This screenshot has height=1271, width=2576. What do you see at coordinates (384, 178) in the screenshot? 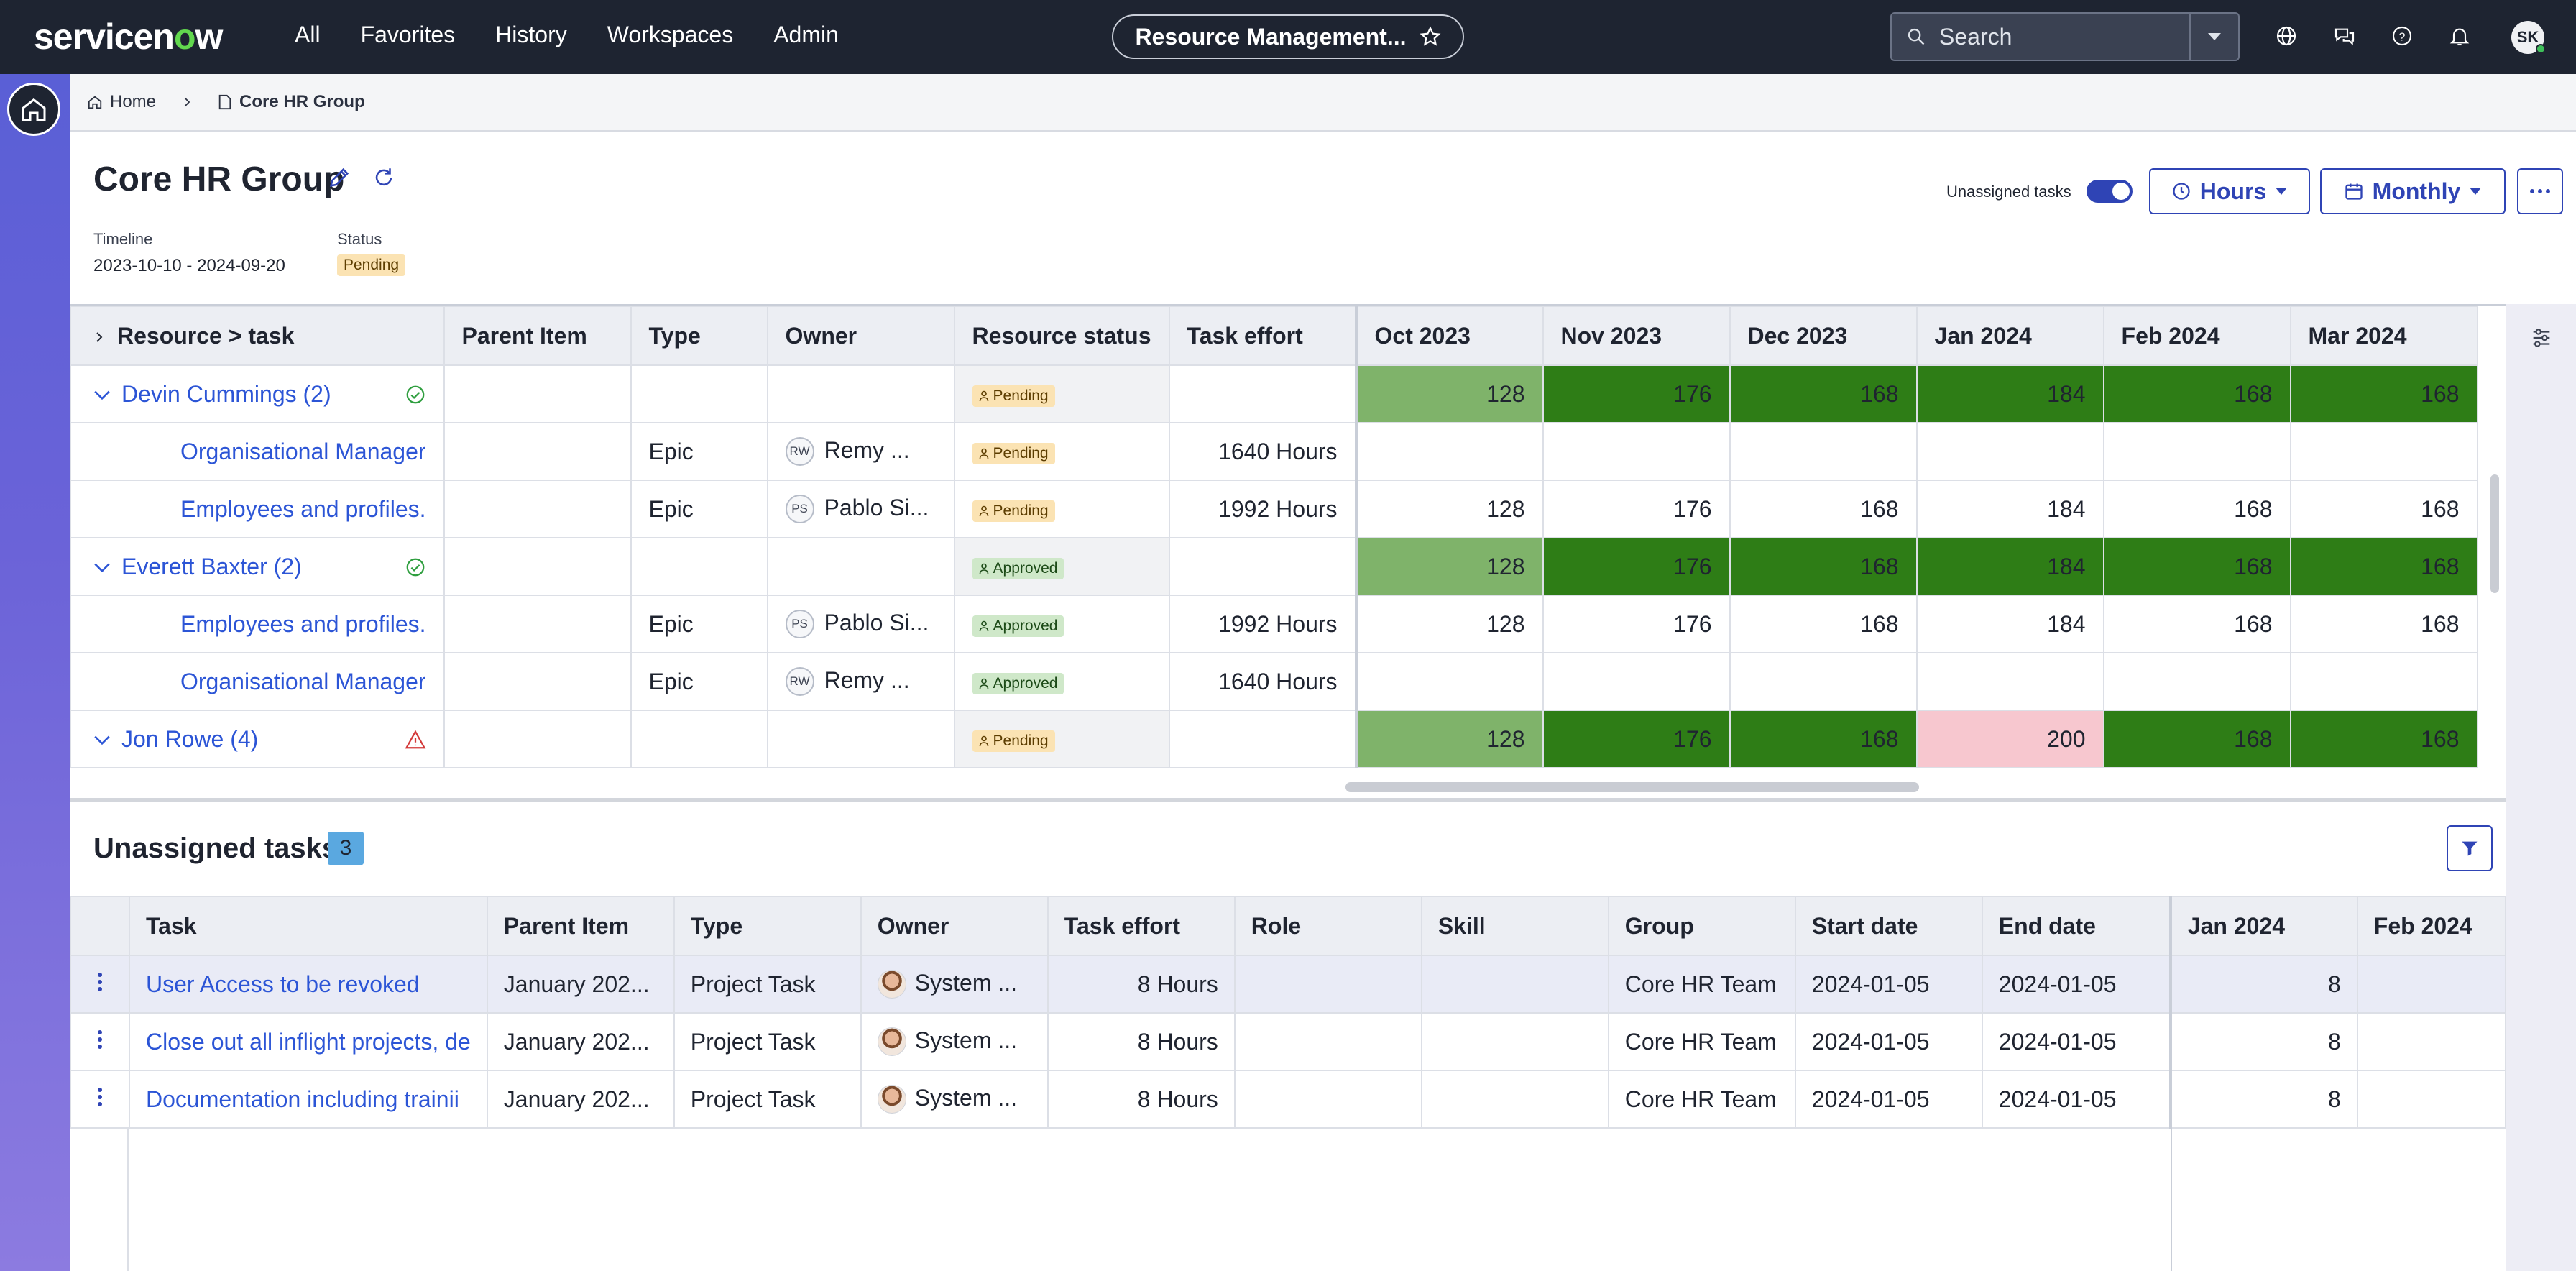
I see `refresh-icon` at bounding box center [384, 178].